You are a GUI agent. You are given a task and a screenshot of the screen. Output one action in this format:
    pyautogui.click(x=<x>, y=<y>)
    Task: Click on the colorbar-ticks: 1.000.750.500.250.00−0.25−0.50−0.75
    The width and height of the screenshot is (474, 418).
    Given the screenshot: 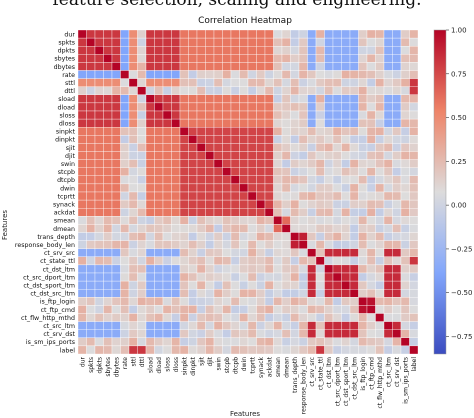 What is the action you would take?
    pyautogui.click(x=459, y=184)
    